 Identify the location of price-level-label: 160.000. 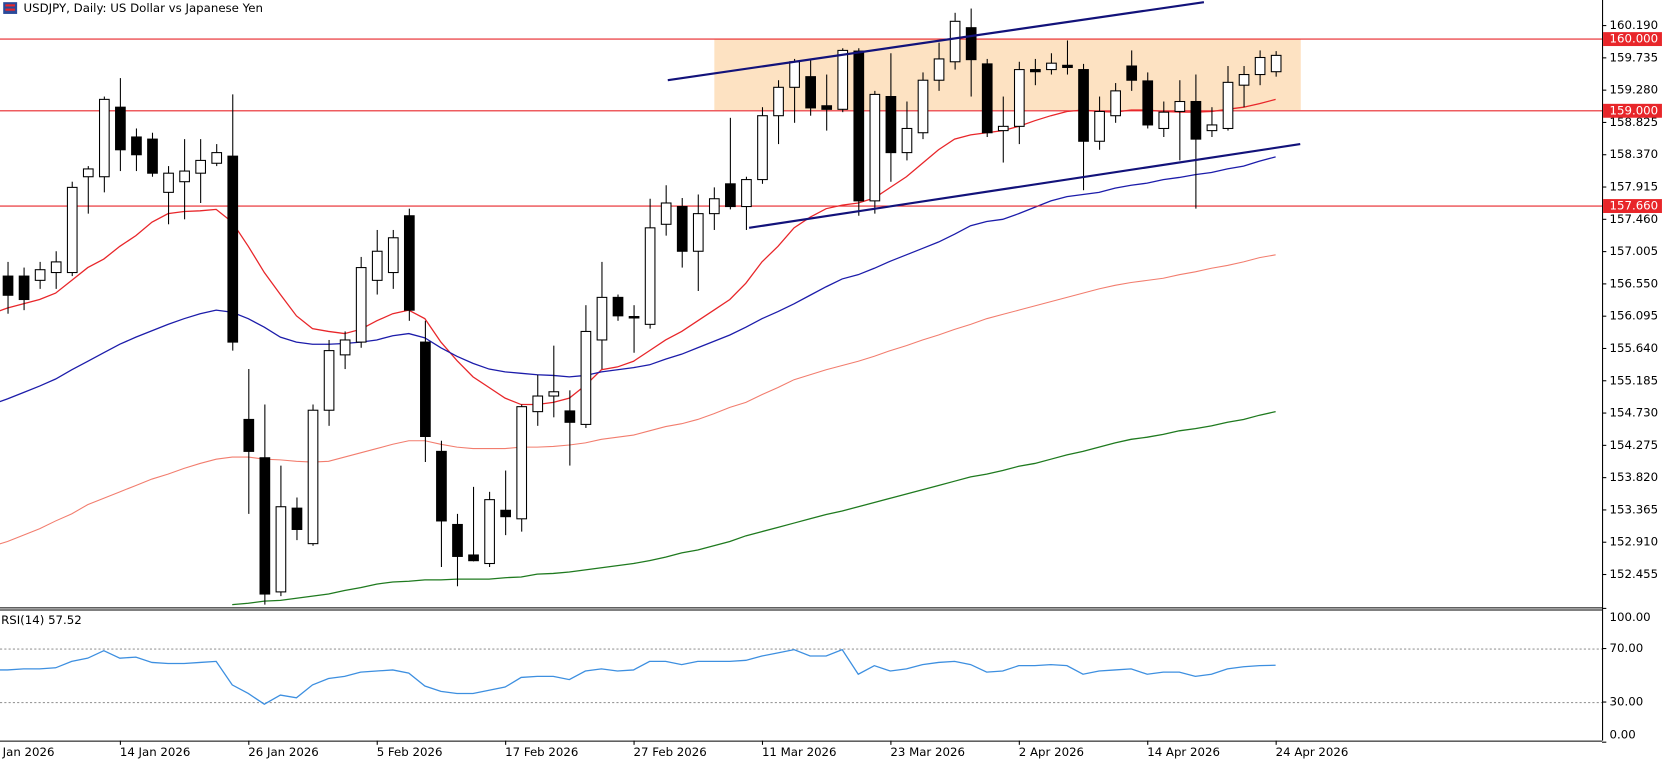
(1634, 39).